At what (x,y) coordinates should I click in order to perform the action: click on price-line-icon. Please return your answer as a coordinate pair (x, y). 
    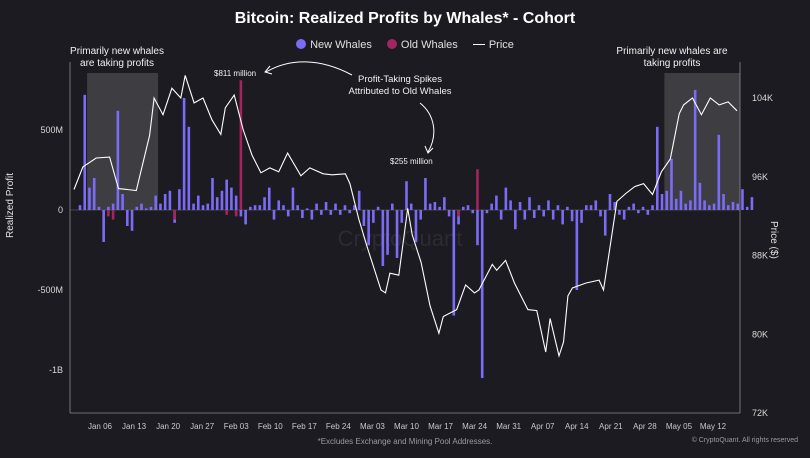
    Looking at the image, I should click on (478, 44).